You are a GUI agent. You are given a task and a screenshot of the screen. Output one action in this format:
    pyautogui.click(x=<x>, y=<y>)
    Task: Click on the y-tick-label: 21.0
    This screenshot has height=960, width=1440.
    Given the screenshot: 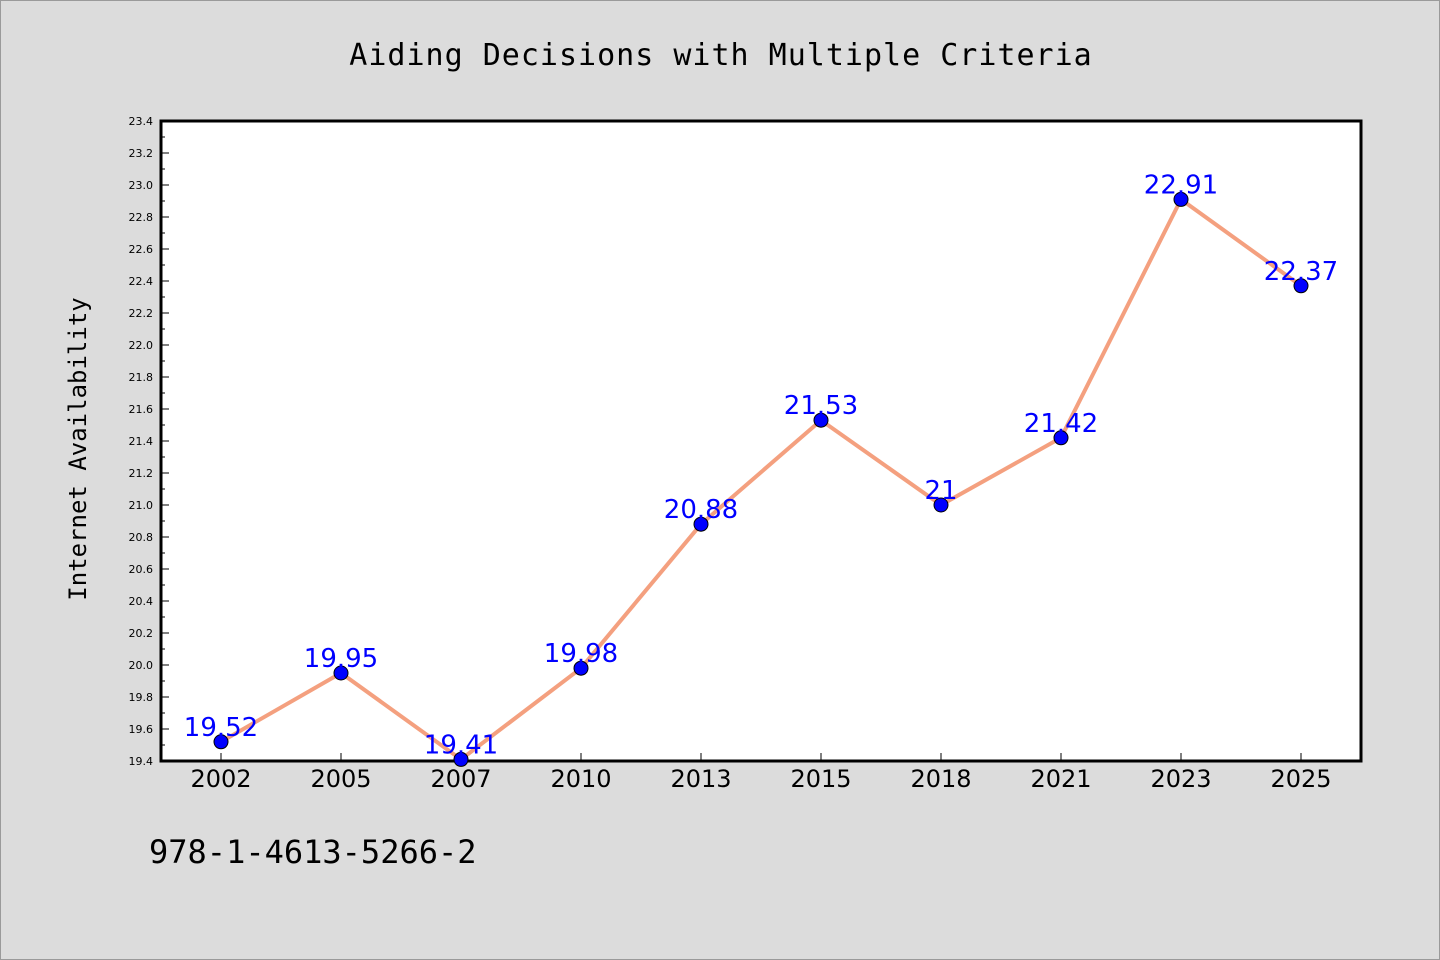 What is the action you would take?
    pyautogui.click(x=141, y=505)
    